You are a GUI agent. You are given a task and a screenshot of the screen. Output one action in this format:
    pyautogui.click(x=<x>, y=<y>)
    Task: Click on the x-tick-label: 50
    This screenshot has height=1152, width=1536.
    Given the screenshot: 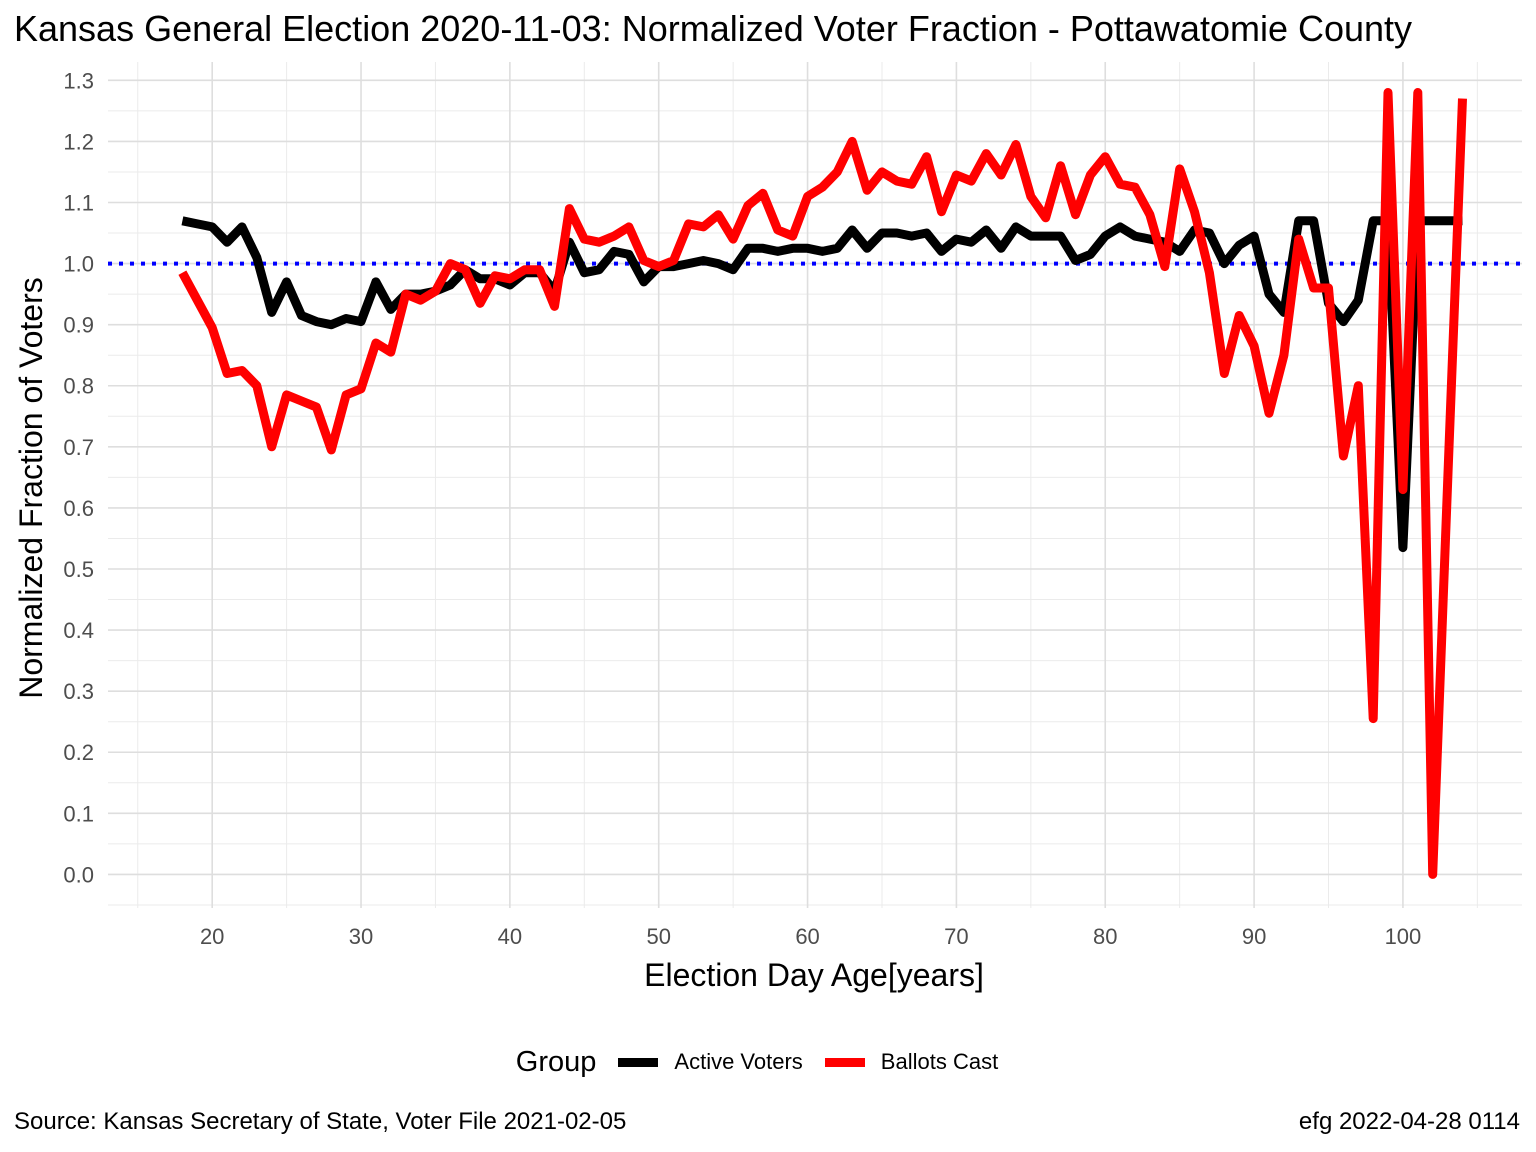 What is the action you would take?
    pyautogui.click(x=658, y=936)
    